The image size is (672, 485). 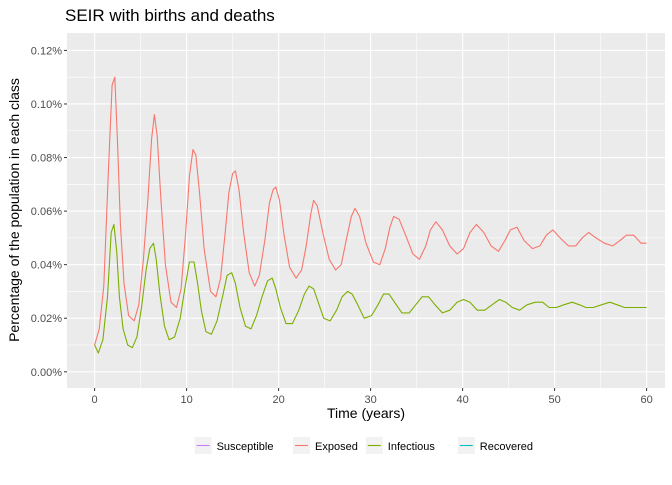 I want to click on x-tick-label: 0, so click(x=95, y=400).